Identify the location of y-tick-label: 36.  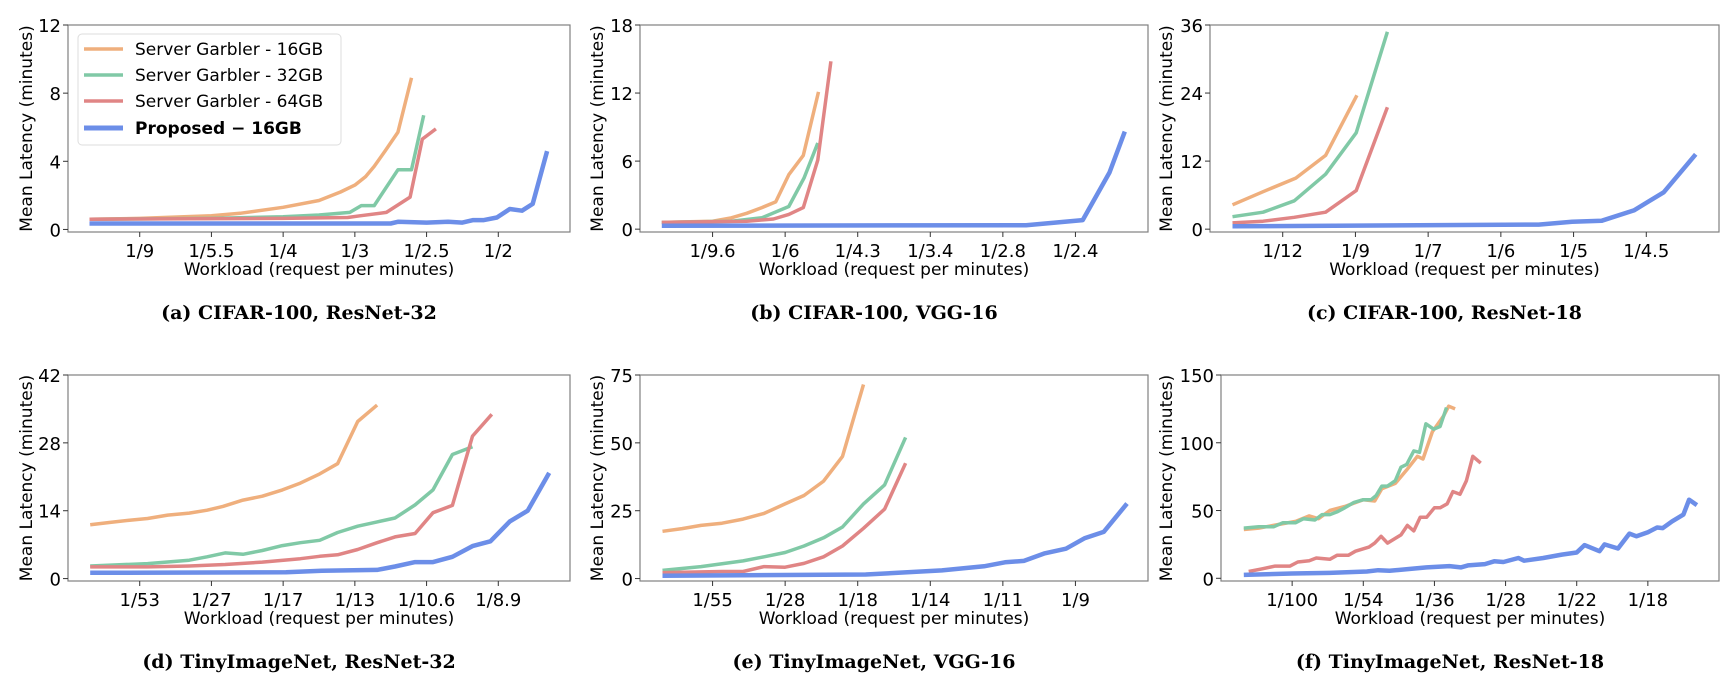
(1191, 26).